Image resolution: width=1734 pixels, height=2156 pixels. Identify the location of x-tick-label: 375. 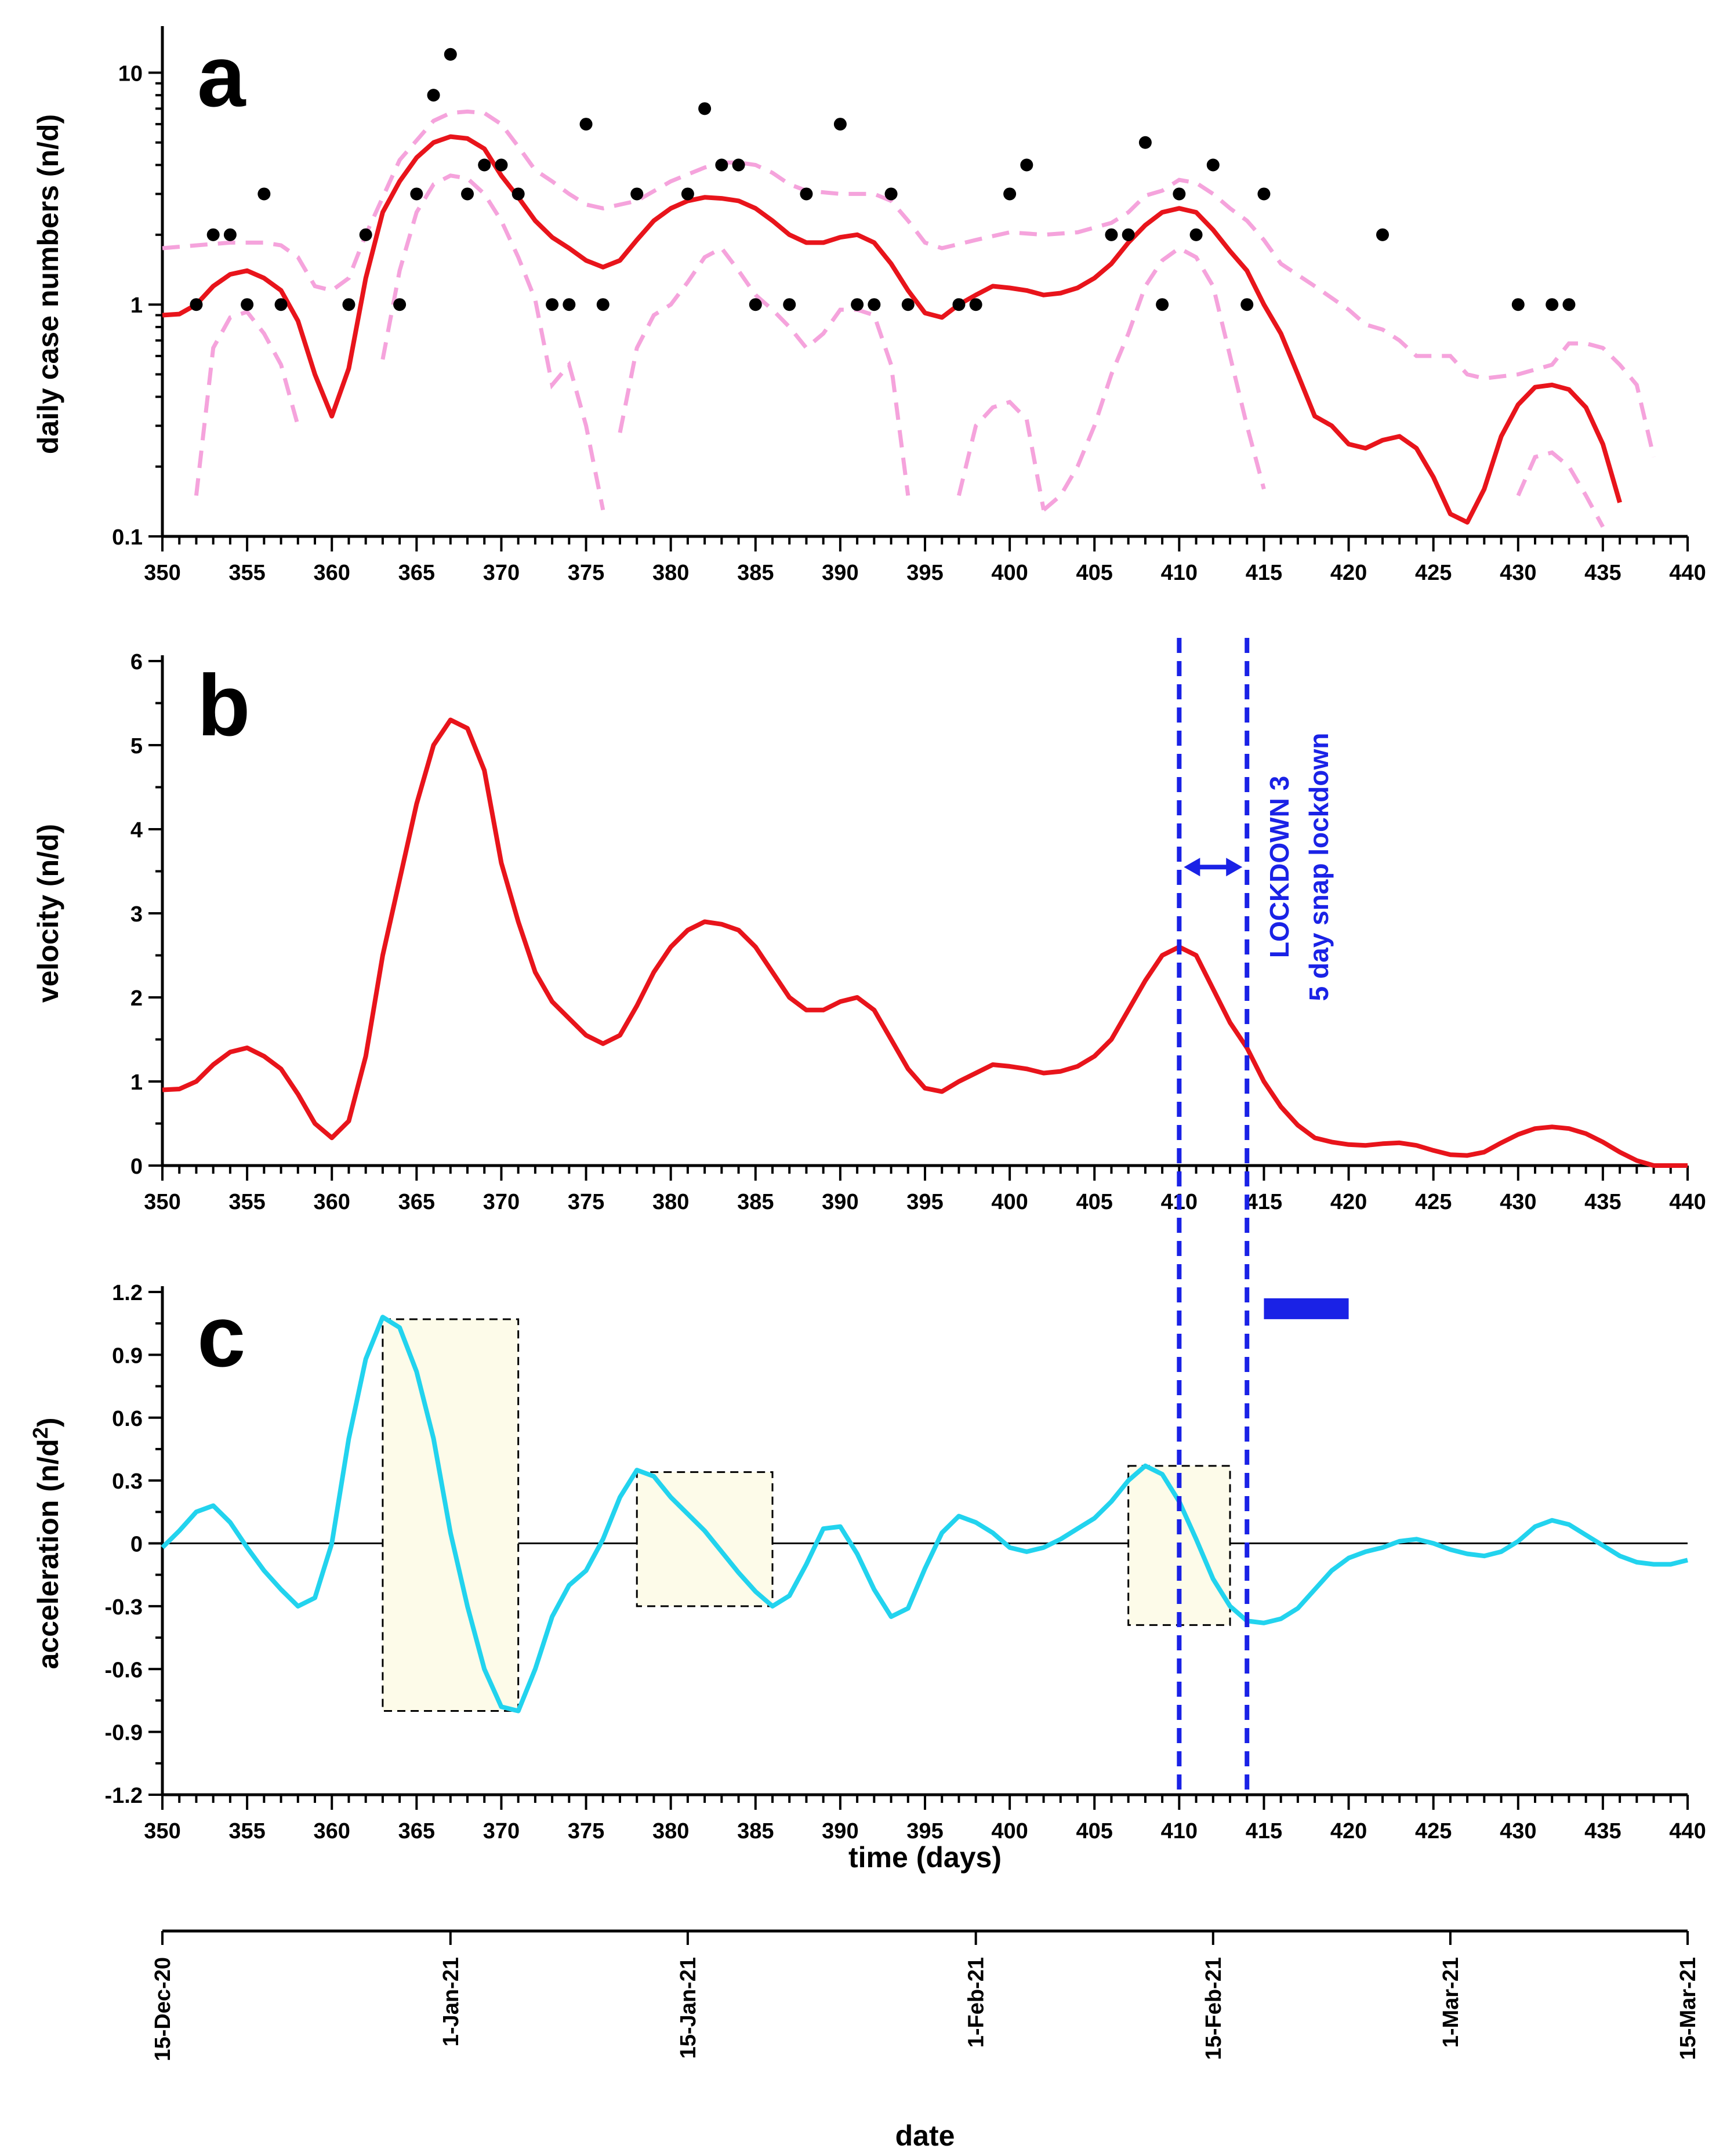
(586, 1831).